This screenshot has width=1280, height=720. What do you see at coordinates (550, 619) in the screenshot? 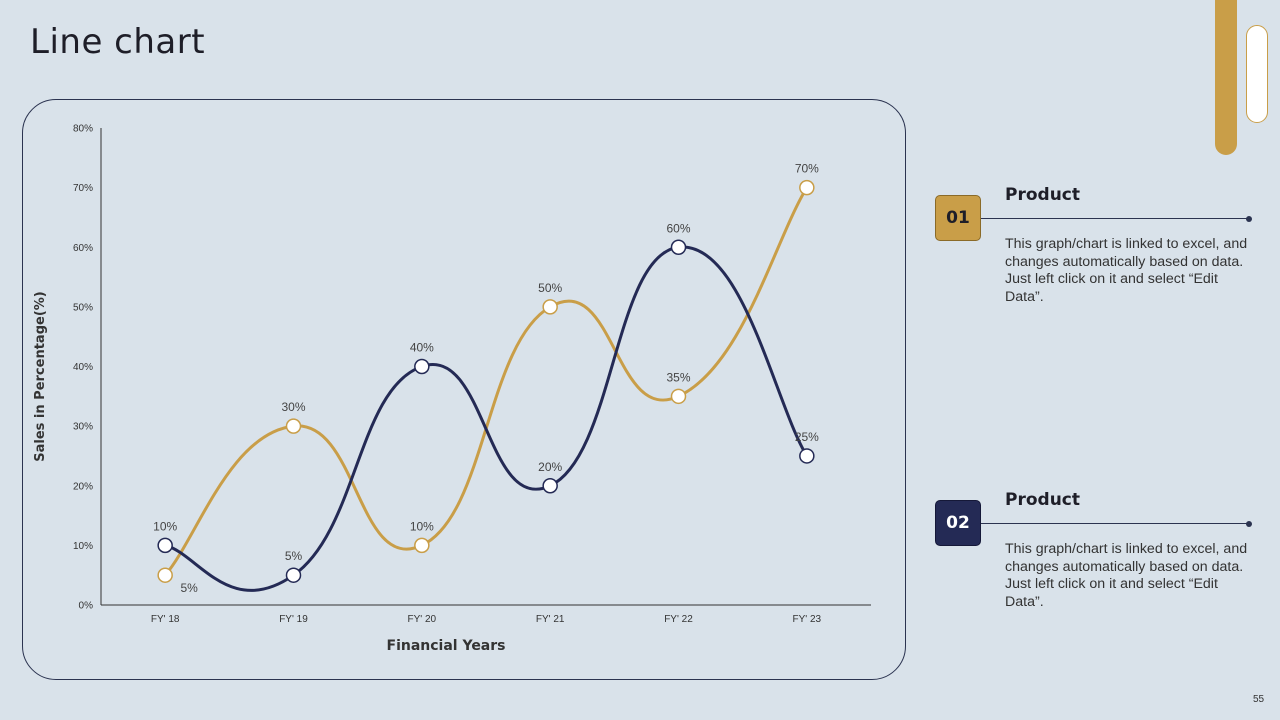
I see `x-tick-label: FY' 21` at bounding box center [550, 619].